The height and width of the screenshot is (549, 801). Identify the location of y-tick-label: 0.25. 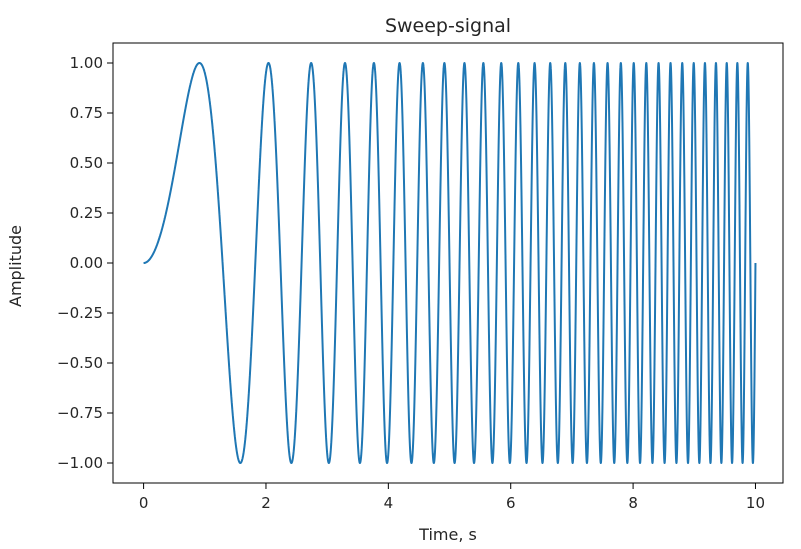
(86, 213).